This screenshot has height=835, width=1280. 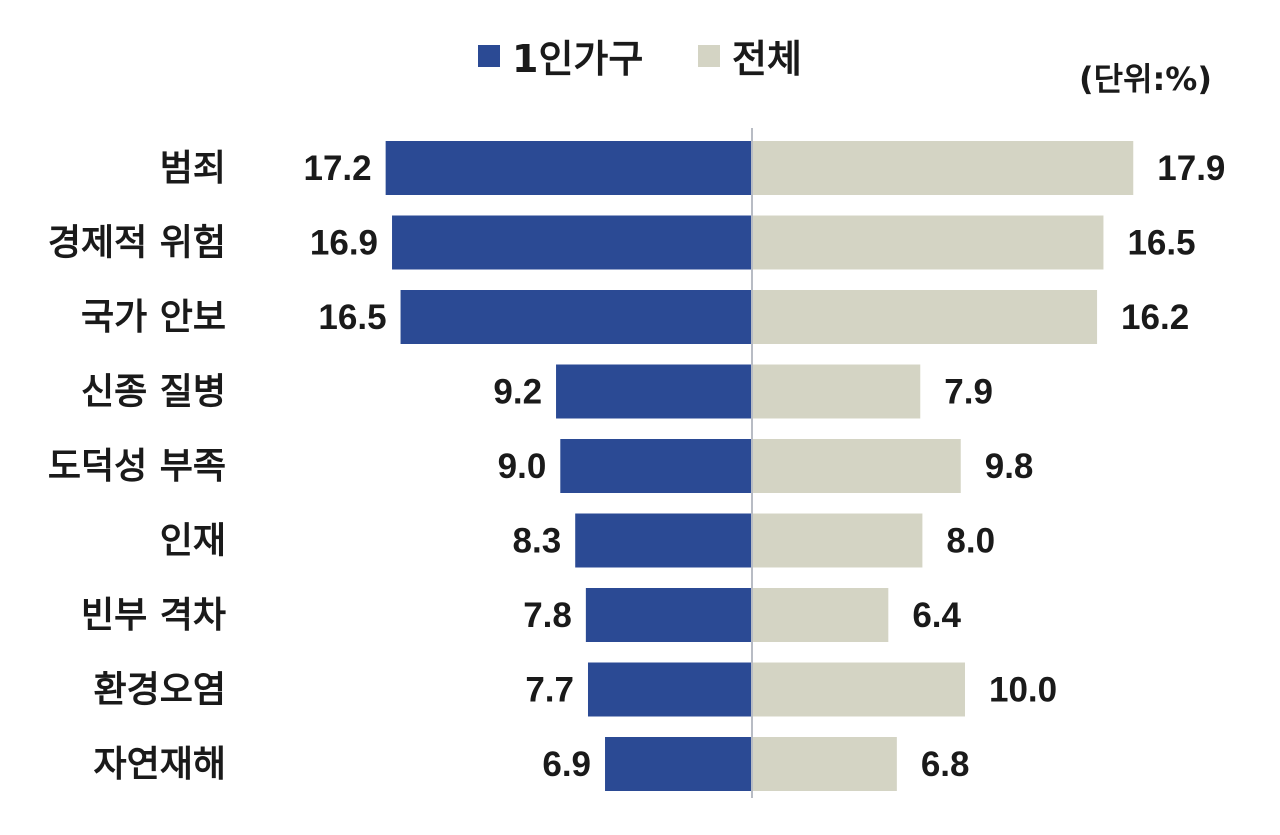 What do you see at coordinates (1009, 466) in the screenshot?
I see `value-label-total: 9.8` at bounding box center [1009, 466].